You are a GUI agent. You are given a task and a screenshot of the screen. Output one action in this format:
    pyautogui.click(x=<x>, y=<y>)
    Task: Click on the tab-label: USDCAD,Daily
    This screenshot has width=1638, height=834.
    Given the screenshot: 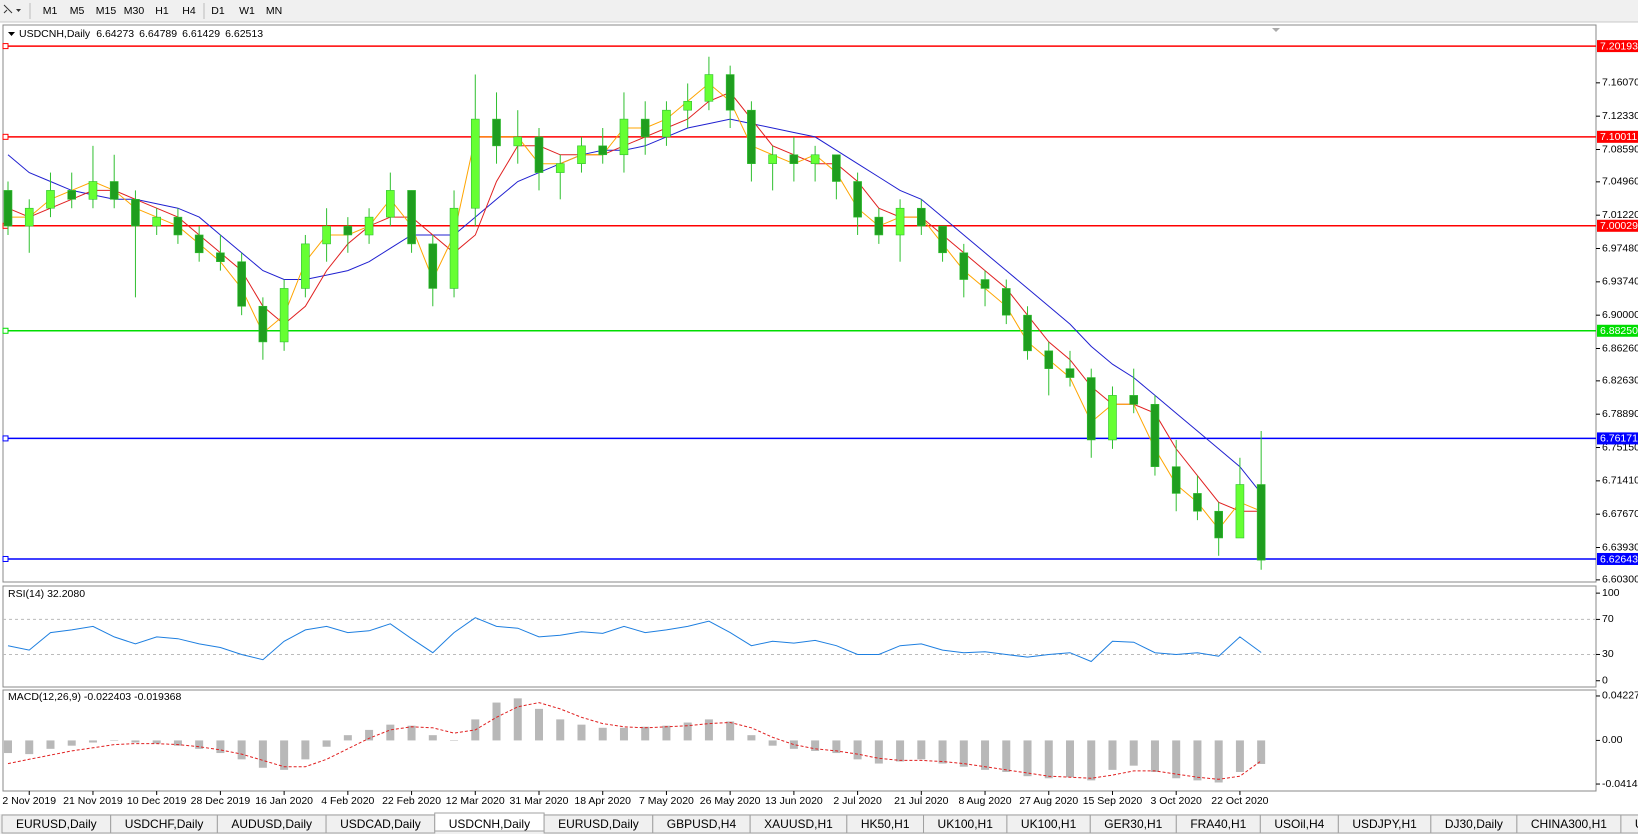 What is the action you would take?
    pyautogui.click(x=380, y=824)
    